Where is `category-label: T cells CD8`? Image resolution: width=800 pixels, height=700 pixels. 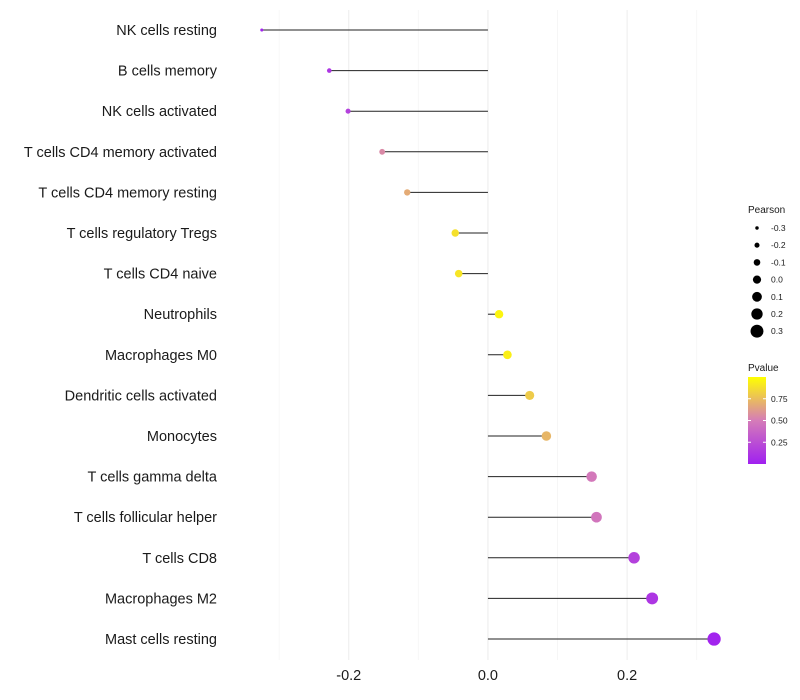 category-label: T cells CD8 is located at coordinates (179, 559).